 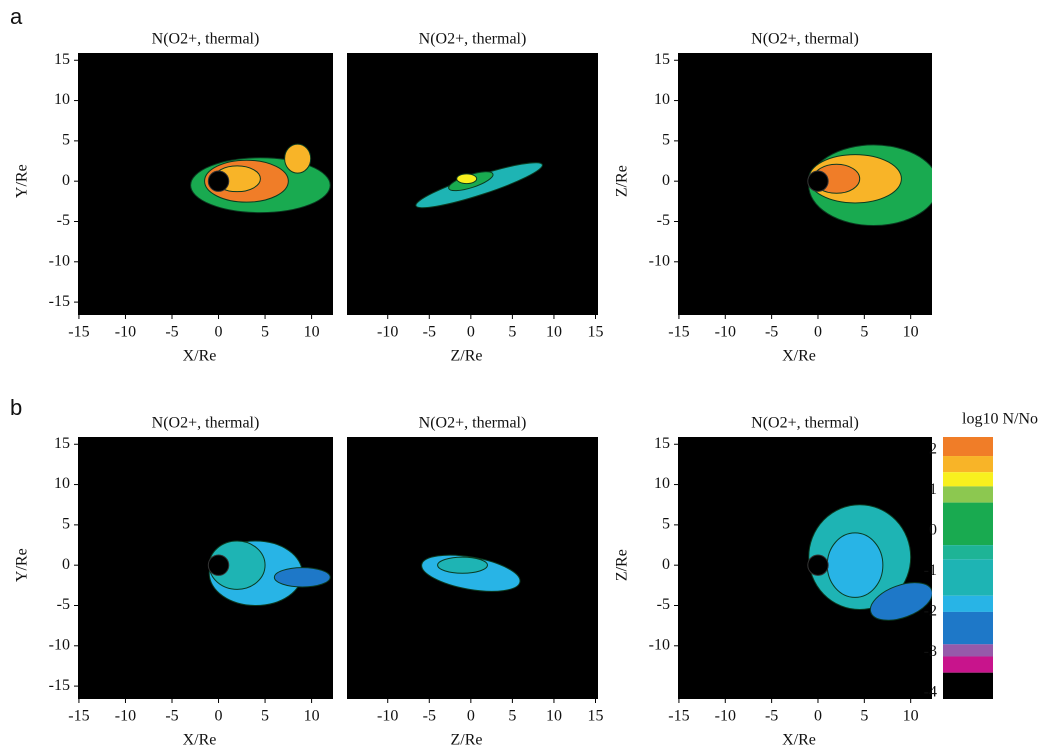 What do you see at coordinates (933, 449) in the screenshot?
I see `colorbar-tick-label: 2` at bounding box center [933, 449].